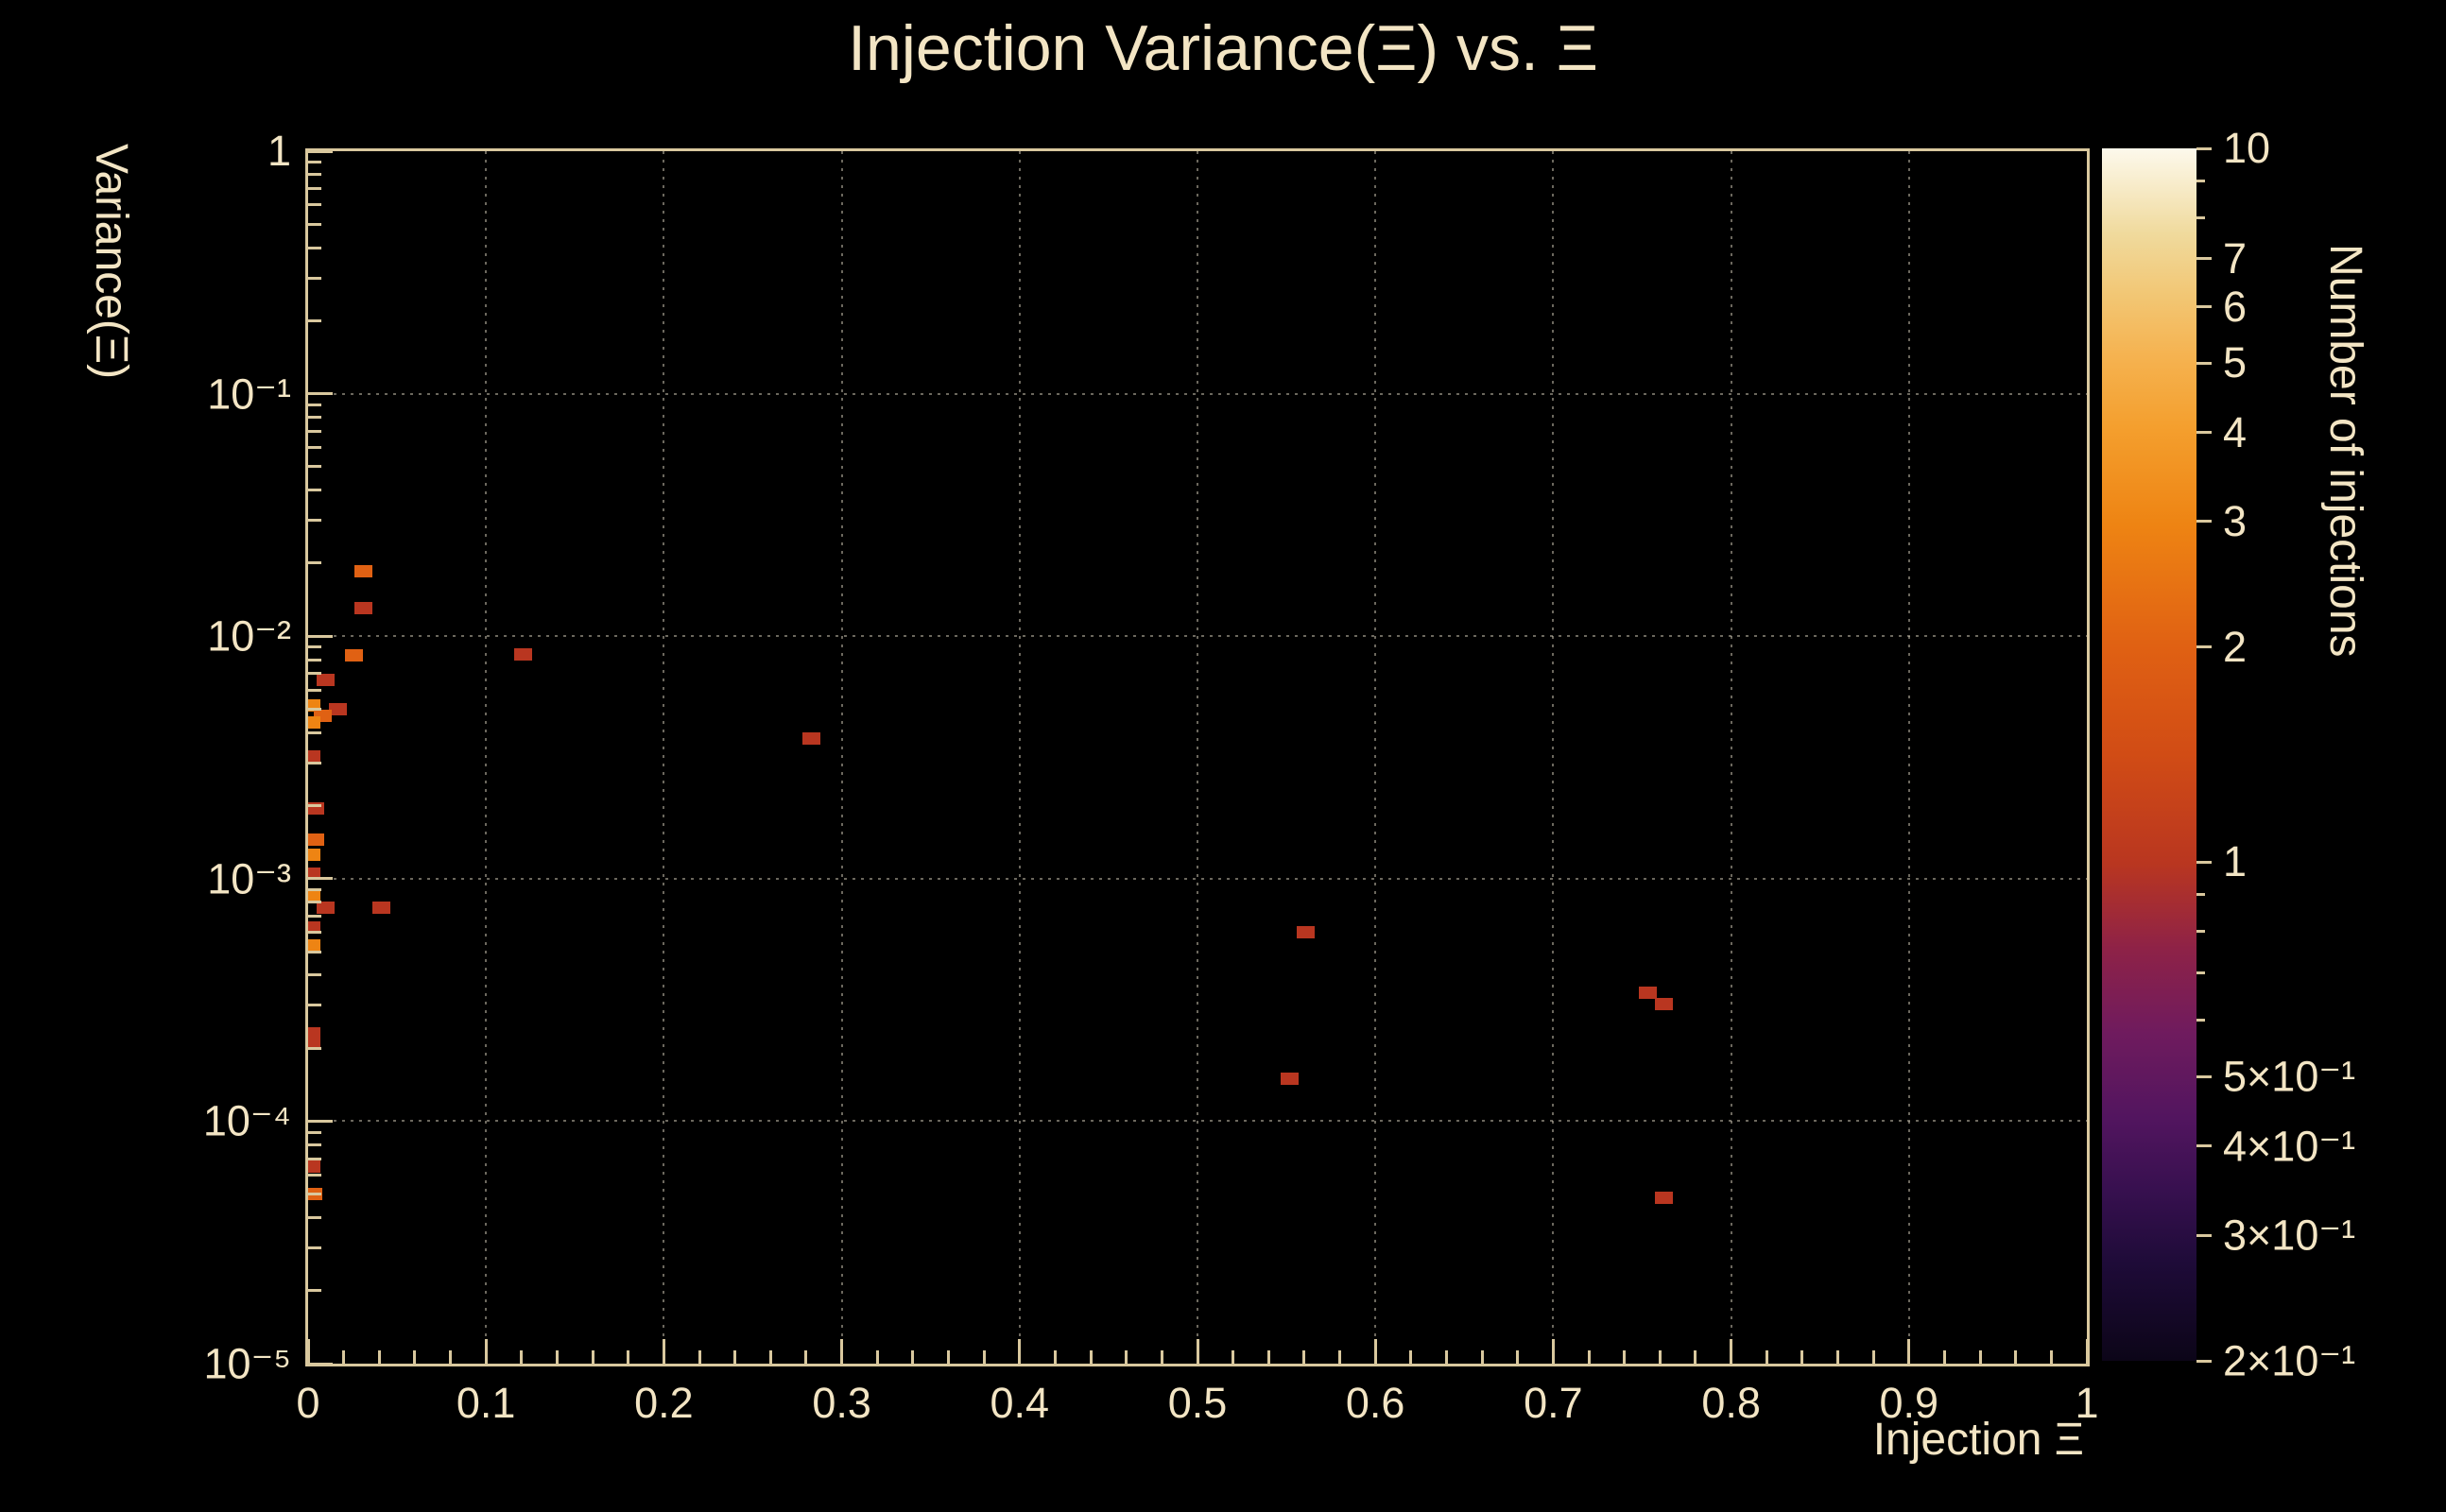 The image size is (2446, 1512). Describe the element at coordinates (2087, 1403) in the screenshot. I see `x-tick-label: 1` at that location.